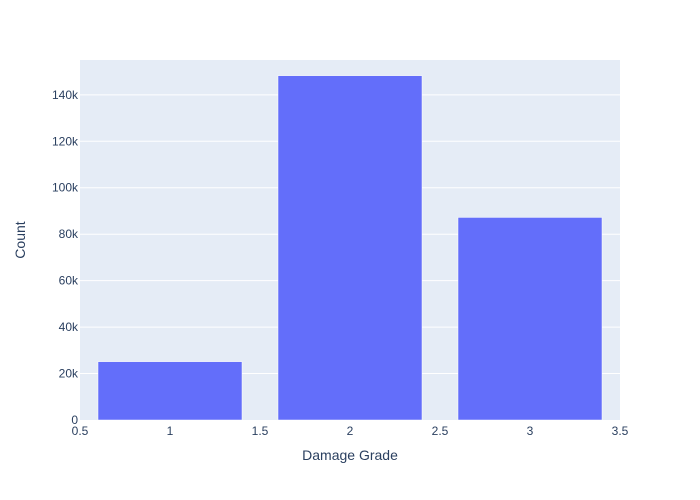  What do you see at coordinates (170, 431) in the screenshot?
I see `x-tick-label: 1` at bounding box center [170, 431].